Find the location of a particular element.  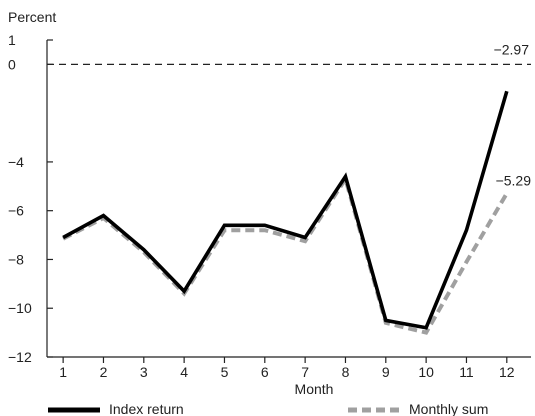

y-tick-label: −4 is located at coordinates (16, 162).